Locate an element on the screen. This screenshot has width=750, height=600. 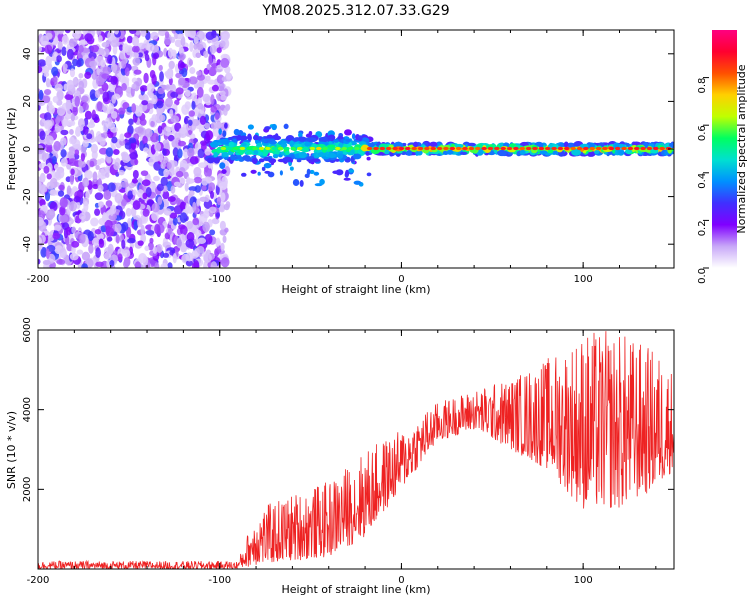
spectrogram-ytick-label: -40 is located at coordinates (27, 244).